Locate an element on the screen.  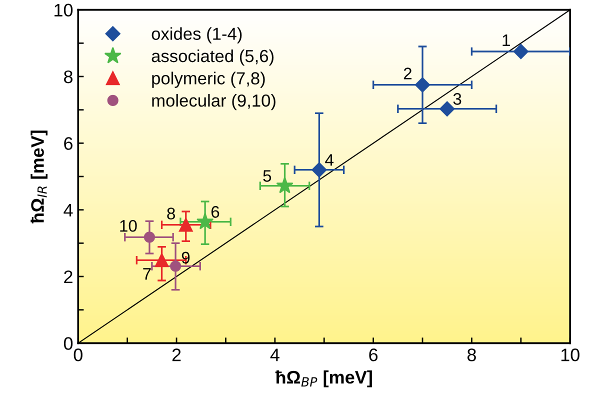
y-tick-label: 0 is located at coordinates (68, 343).